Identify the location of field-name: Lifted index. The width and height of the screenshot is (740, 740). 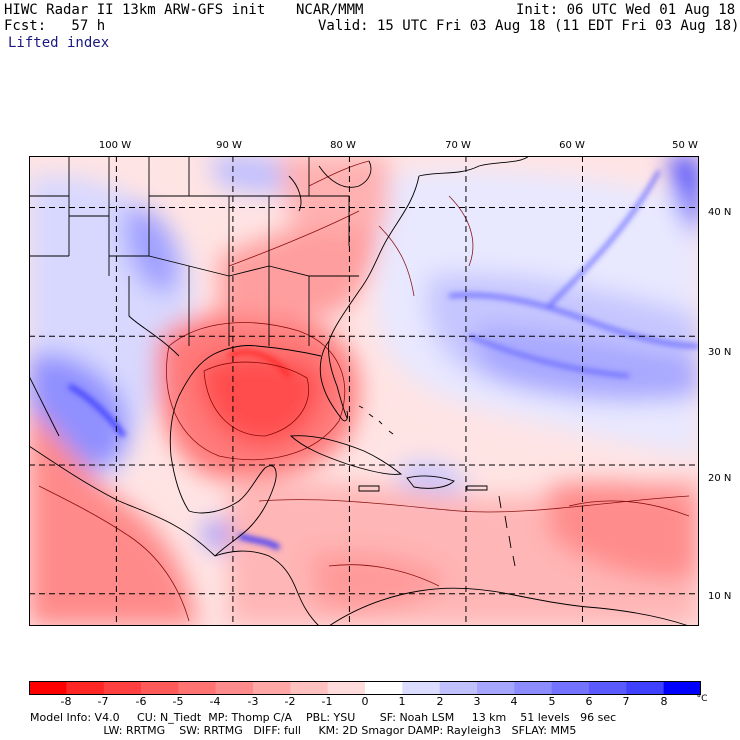
(59, 43).